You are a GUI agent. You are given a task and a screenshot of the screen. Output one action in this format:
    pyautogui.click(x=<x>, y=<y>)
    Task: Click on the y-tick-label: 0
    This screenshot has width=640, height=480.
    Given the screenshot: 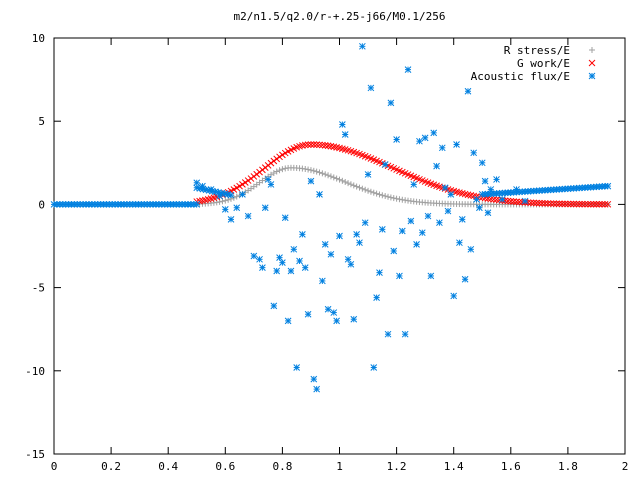 What is the action you would take?
    pyautogui.click(x=41, y=204)
    